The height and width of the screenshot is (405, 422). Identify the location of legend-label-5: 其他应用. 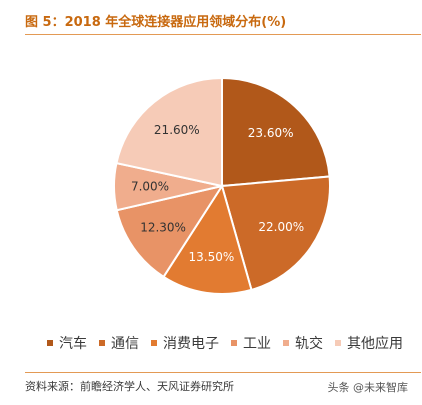
(375, 344).